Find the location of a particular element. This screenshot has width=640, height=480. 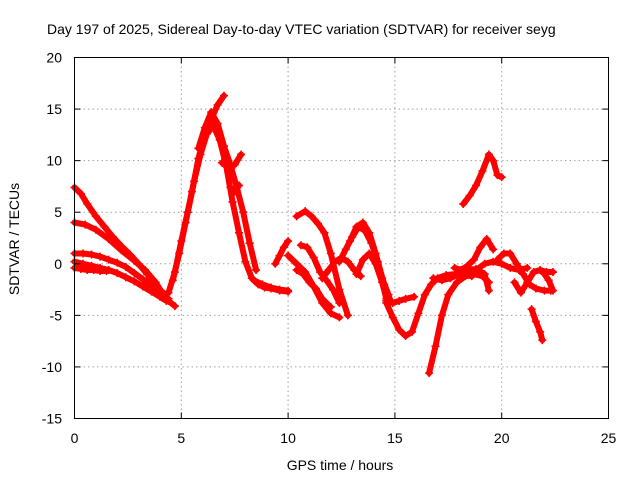

y-tick-label: 5 is located at coordinates (58, 212).